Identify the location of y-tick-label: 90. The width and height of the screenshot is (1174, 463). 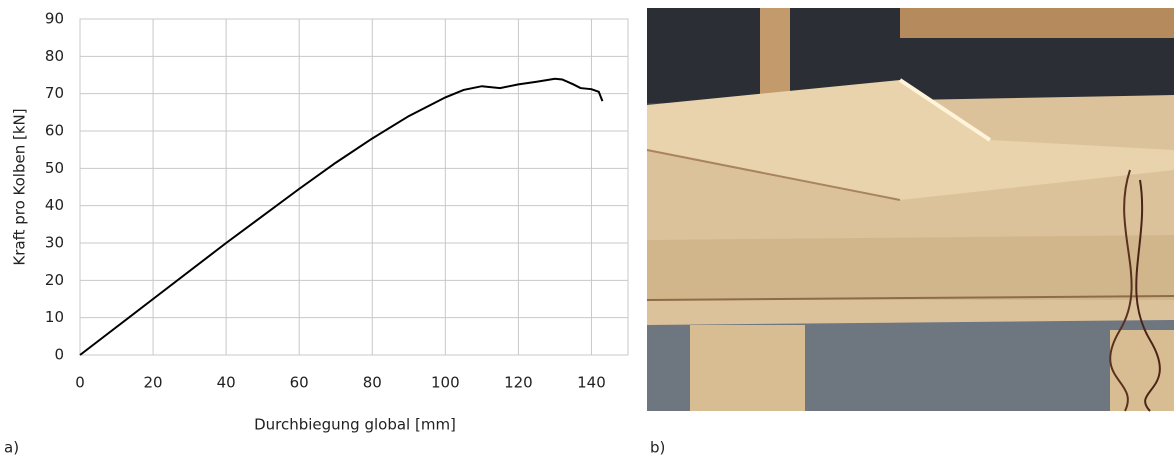
(54, 19).